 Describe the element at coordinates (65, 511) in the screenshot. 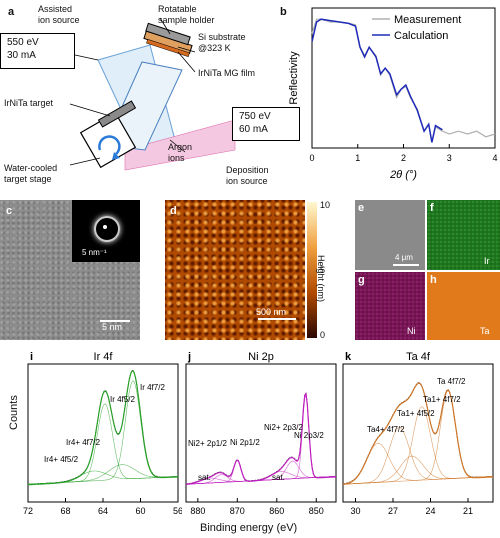

I see `x-tick-label: 68` at that location.